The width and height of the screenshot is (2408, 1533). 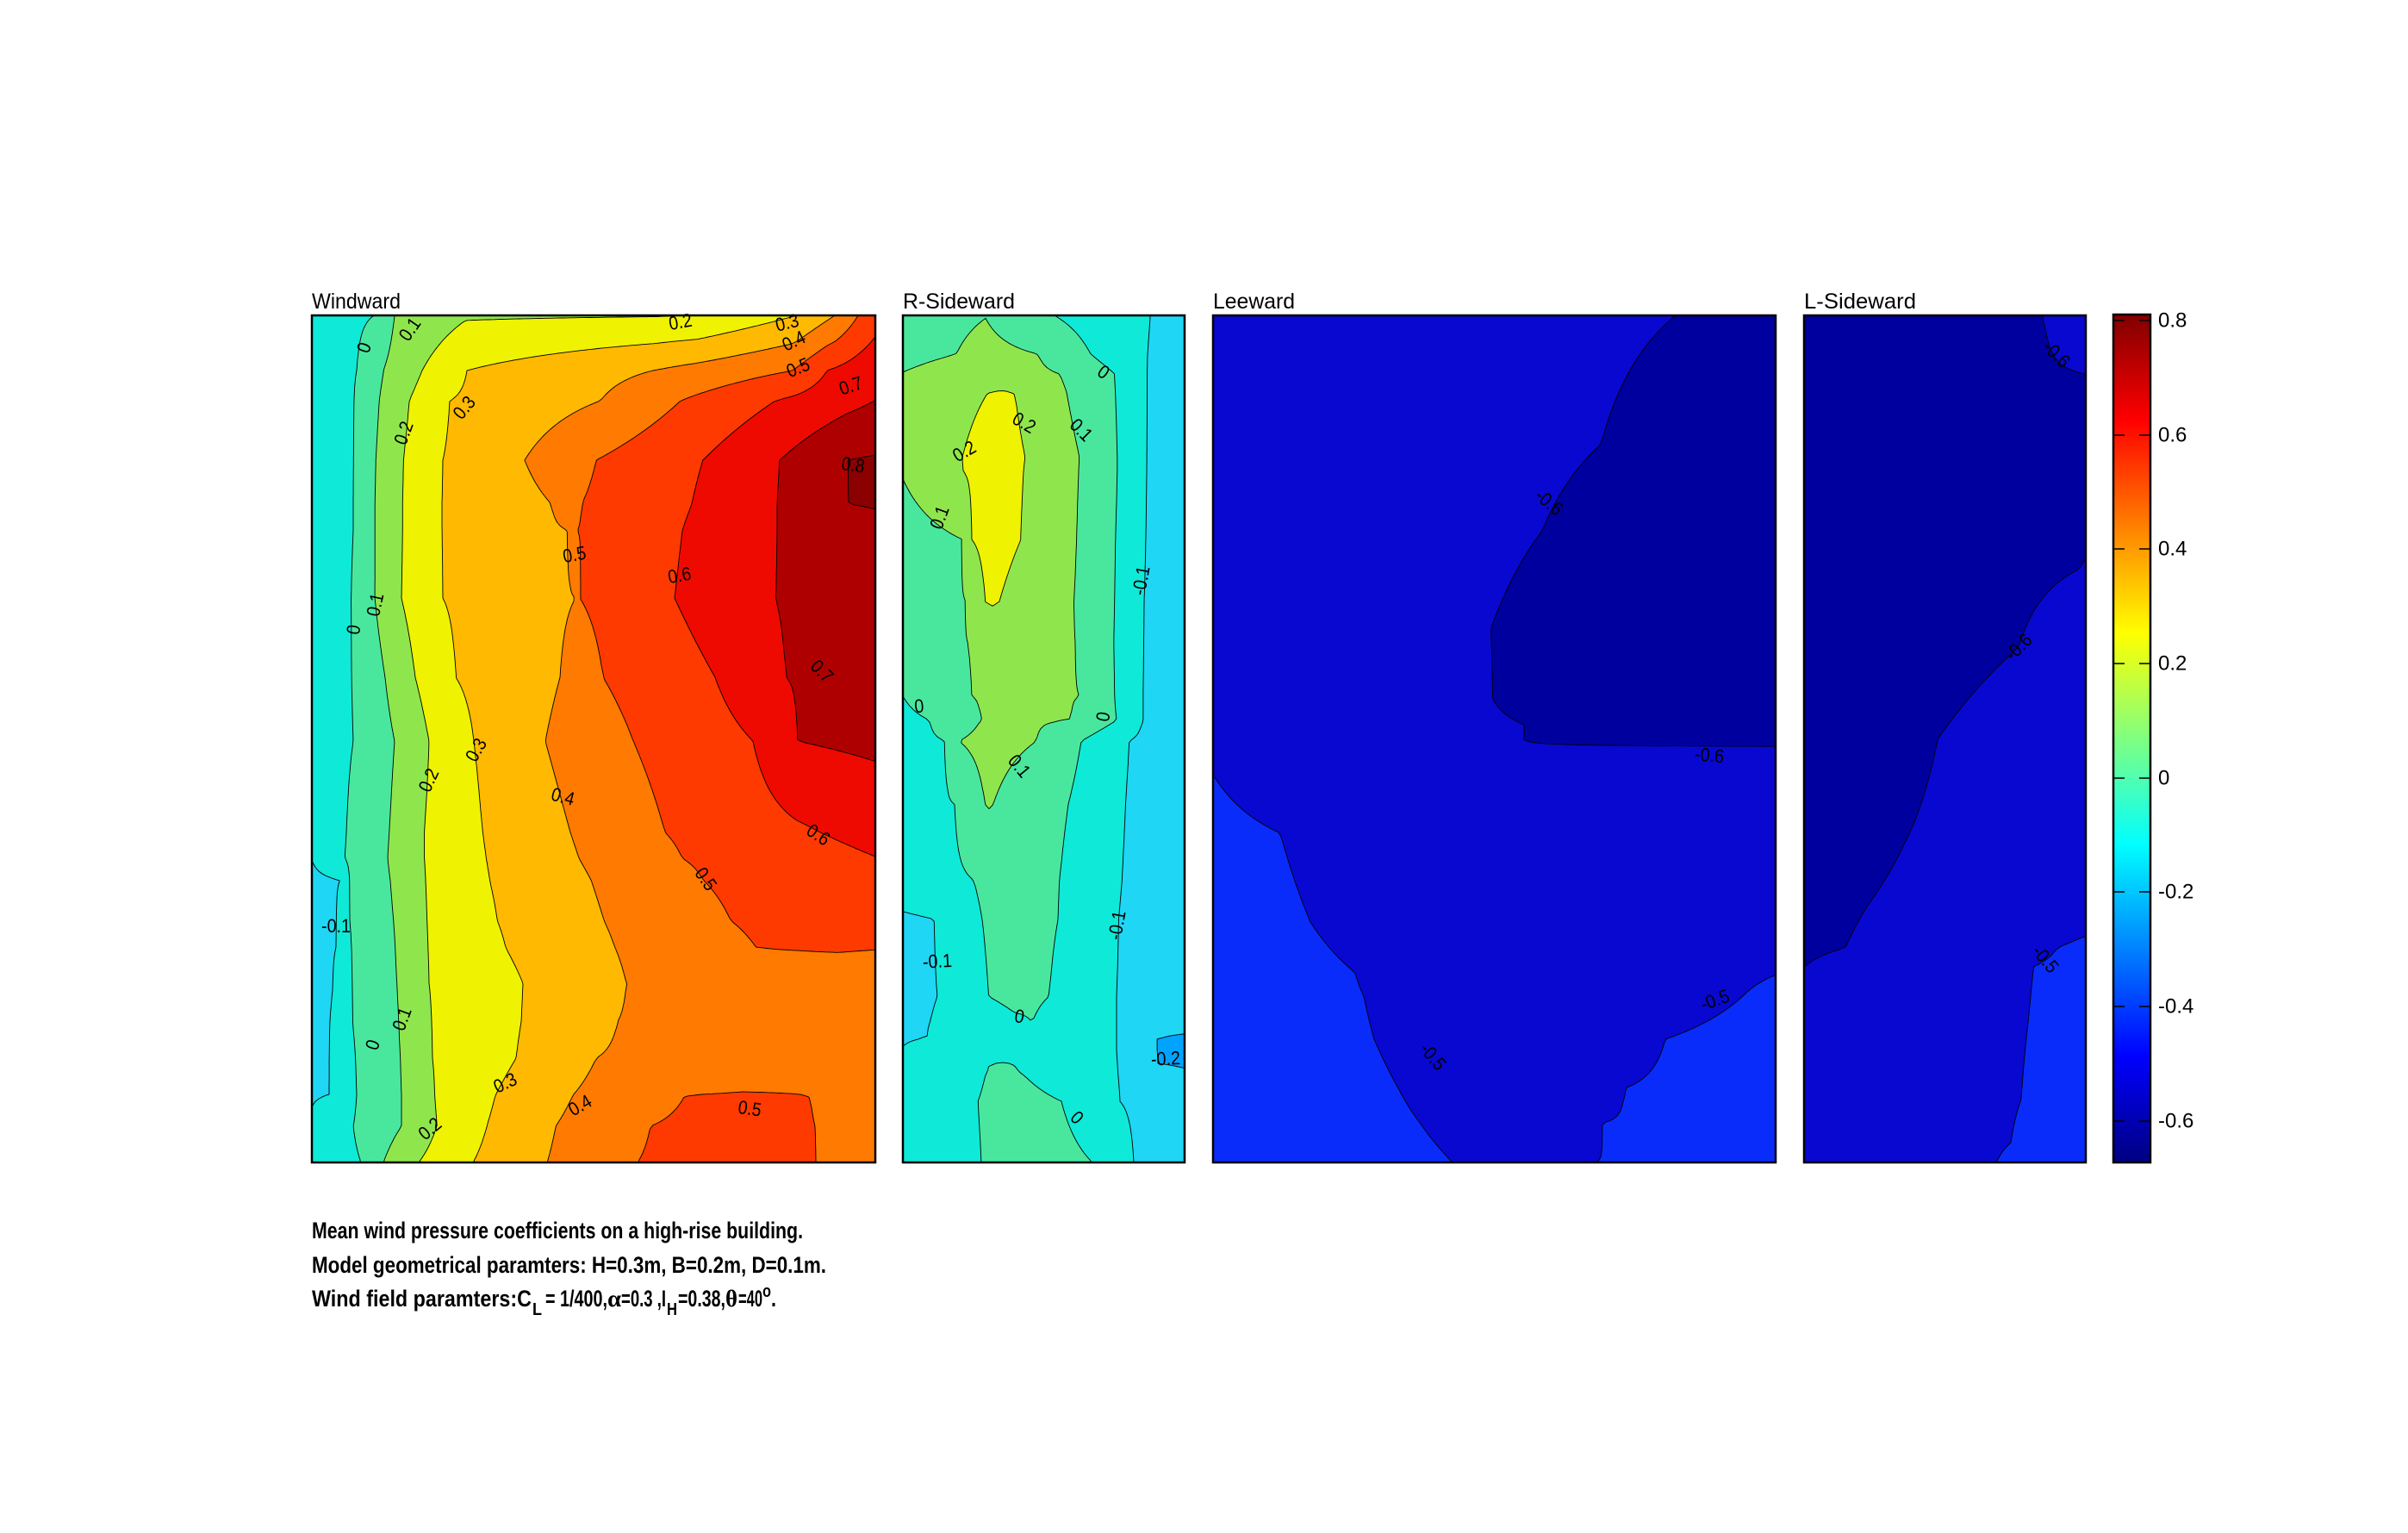 What do you see at coordinates (750, 1299) in the screenshot?
I see `svg-text: =40` at bounding box center [750, 1299].